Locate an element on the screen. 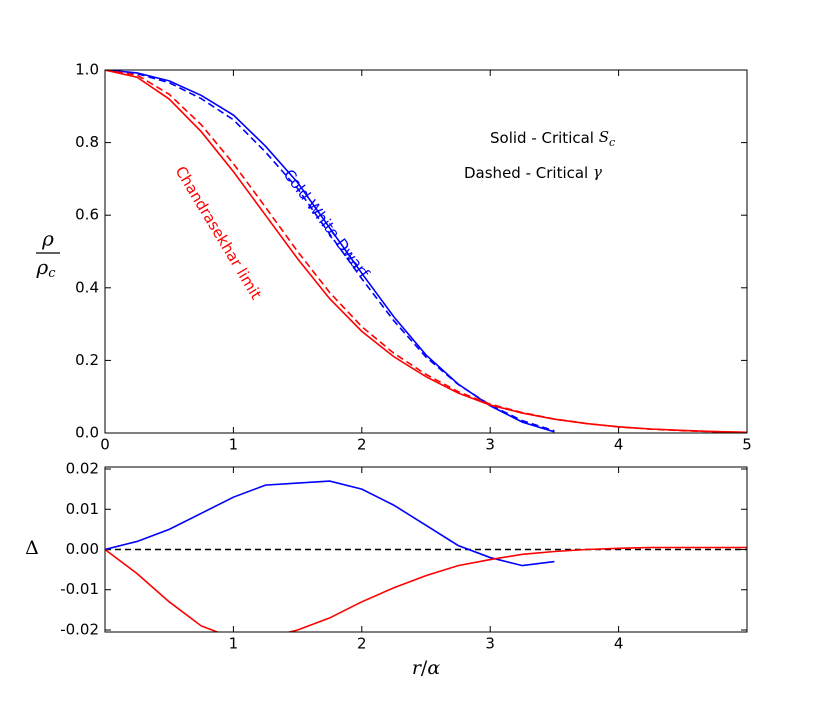  y-label-numerator: ρ is located at coordinates (47, 239).